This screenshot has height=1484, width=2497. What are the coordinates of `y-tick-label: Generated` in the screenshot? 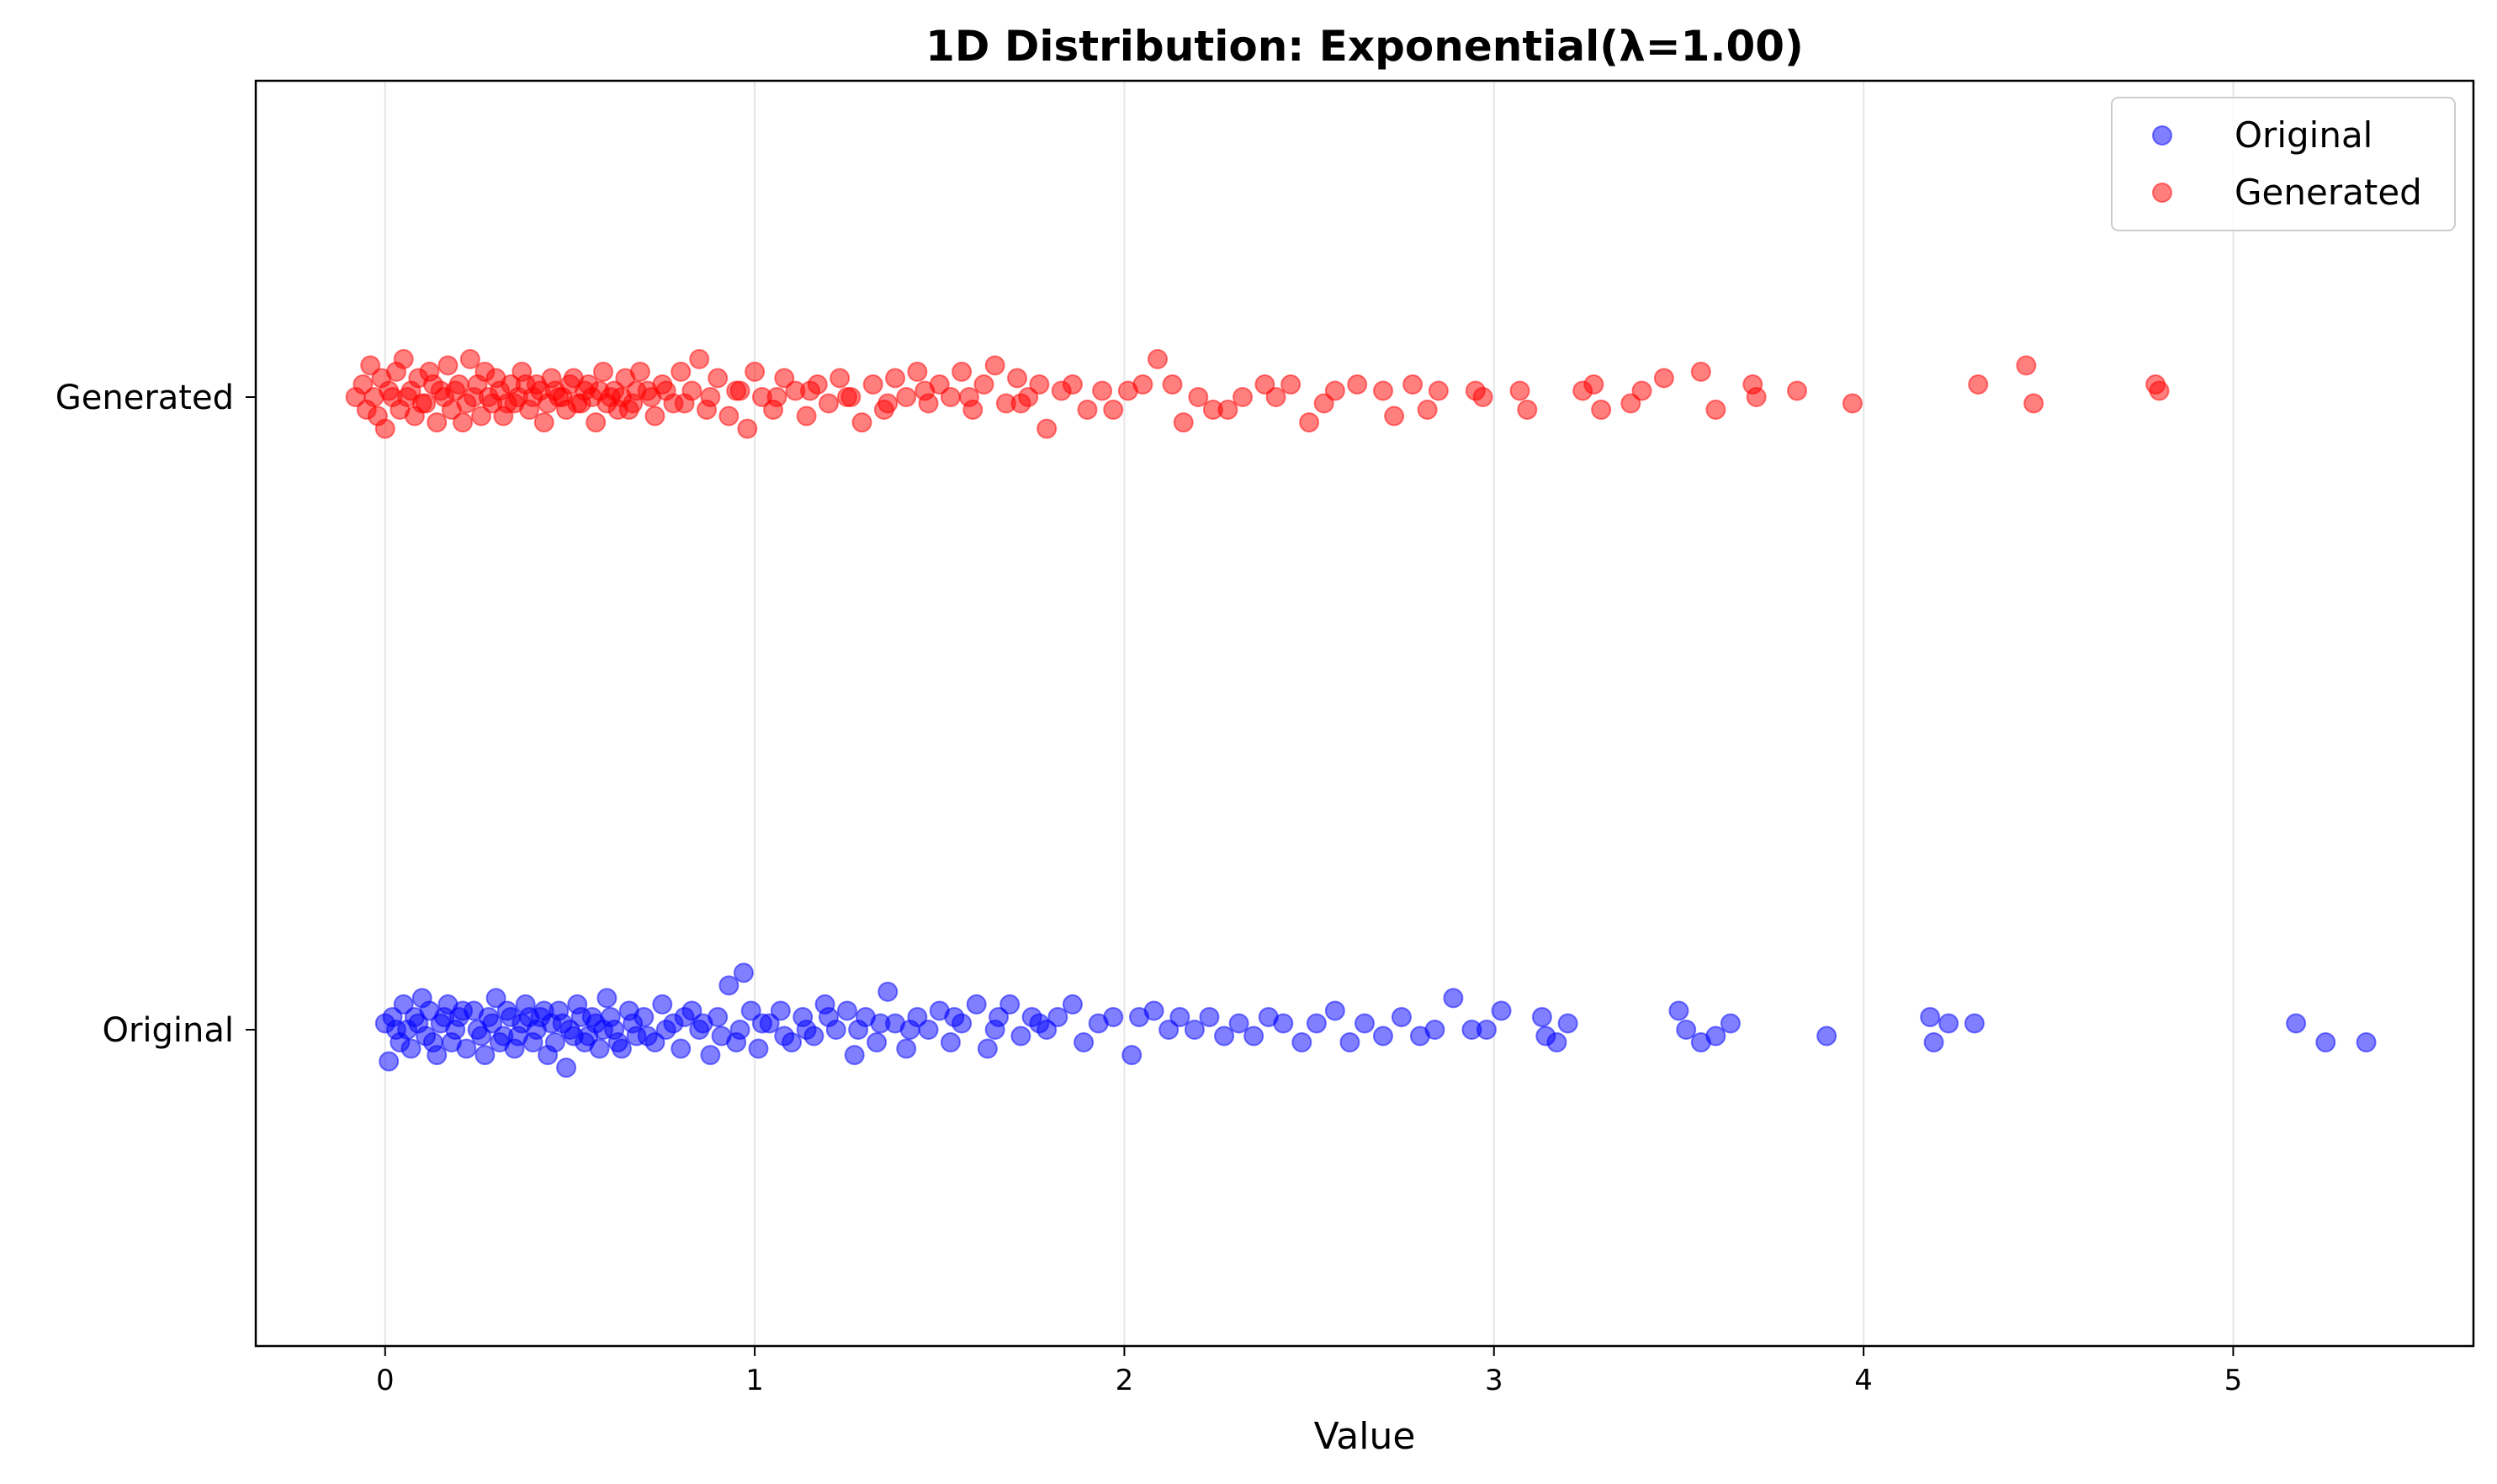 It's located at (145, 398).